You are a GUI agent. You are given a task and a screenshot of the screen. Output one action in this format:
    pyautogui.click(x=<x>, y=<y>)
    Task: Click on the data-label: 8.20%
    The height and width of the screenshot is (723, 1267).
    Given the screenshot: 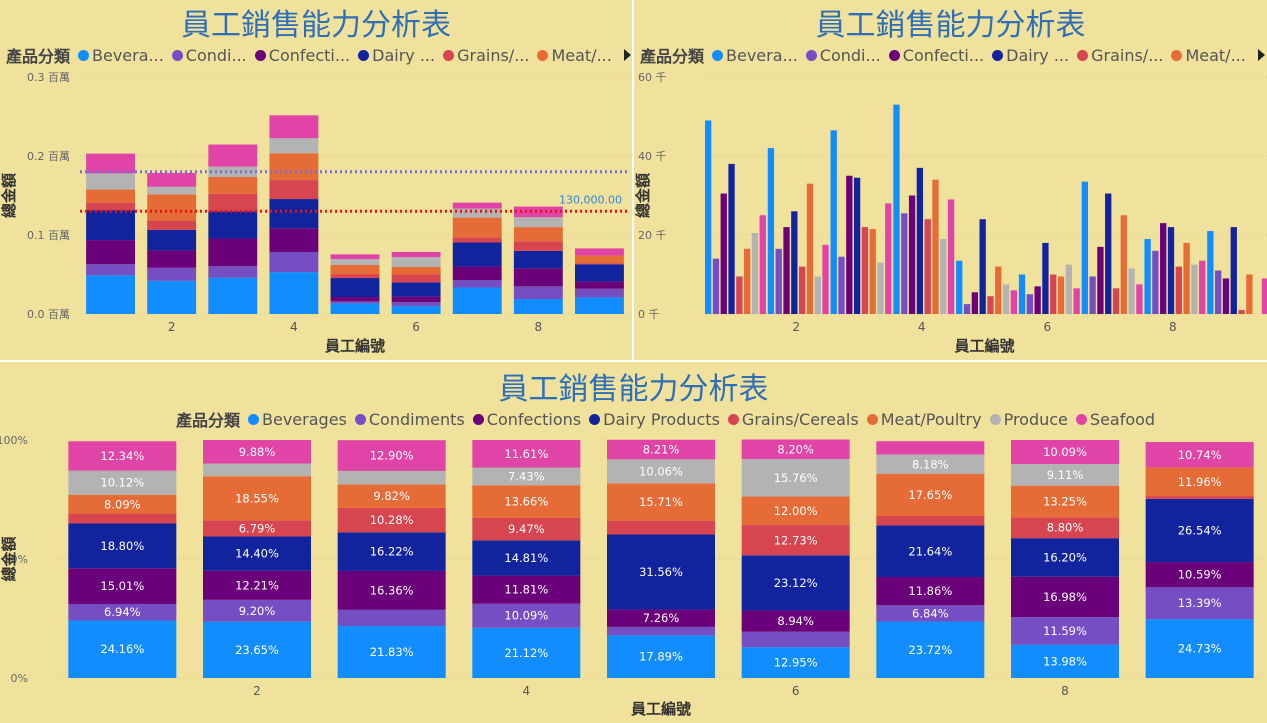 What is the action you would take?
    pyautogui.click(x=795, y=449)
    